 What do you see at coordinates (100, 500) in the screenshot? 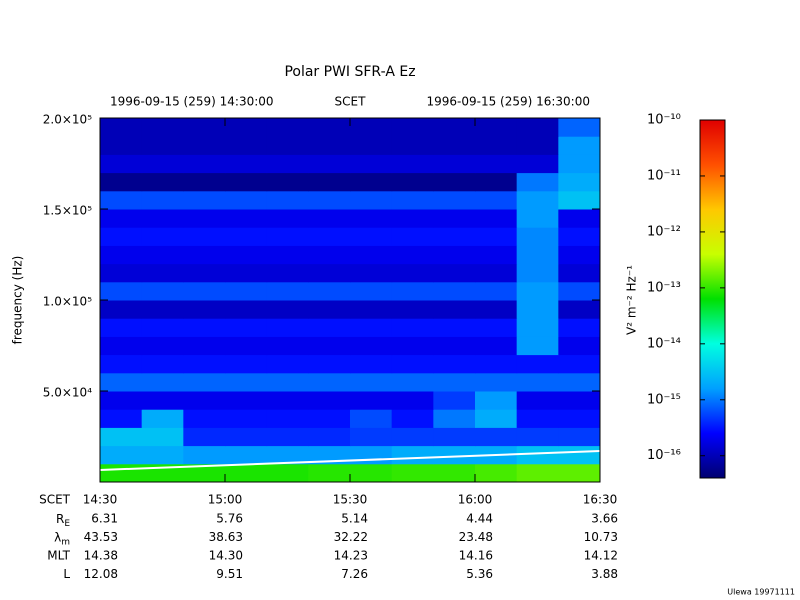
I see `x-tick-label: 14:30` at bounding box center [100, 500].